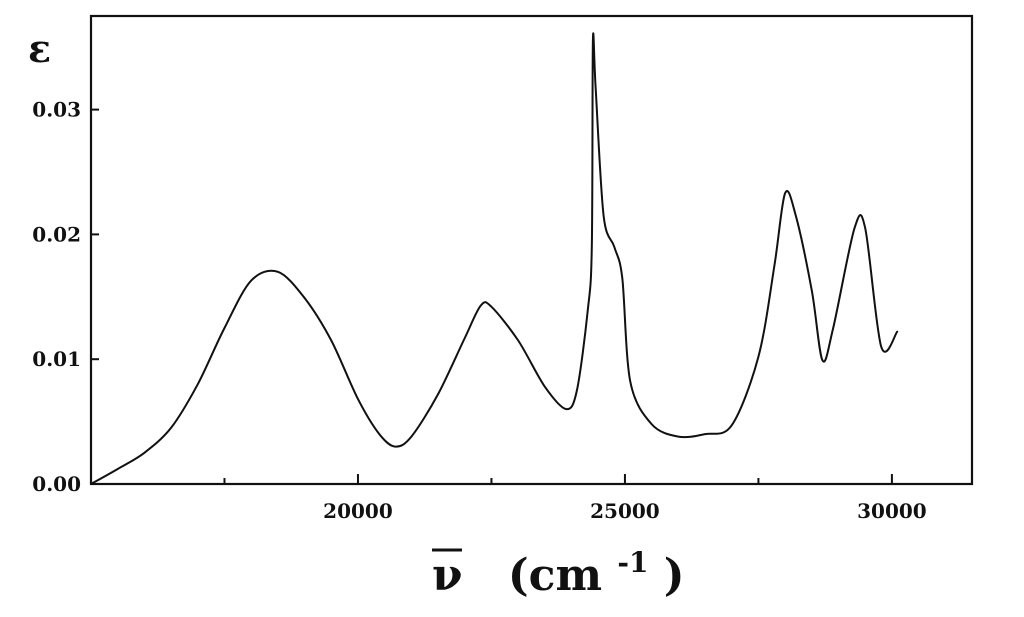  What do you see at coordinates (674, 575) in the screenshot?
I see `x-axis-label-close: )` at bounding box center [674, 575].